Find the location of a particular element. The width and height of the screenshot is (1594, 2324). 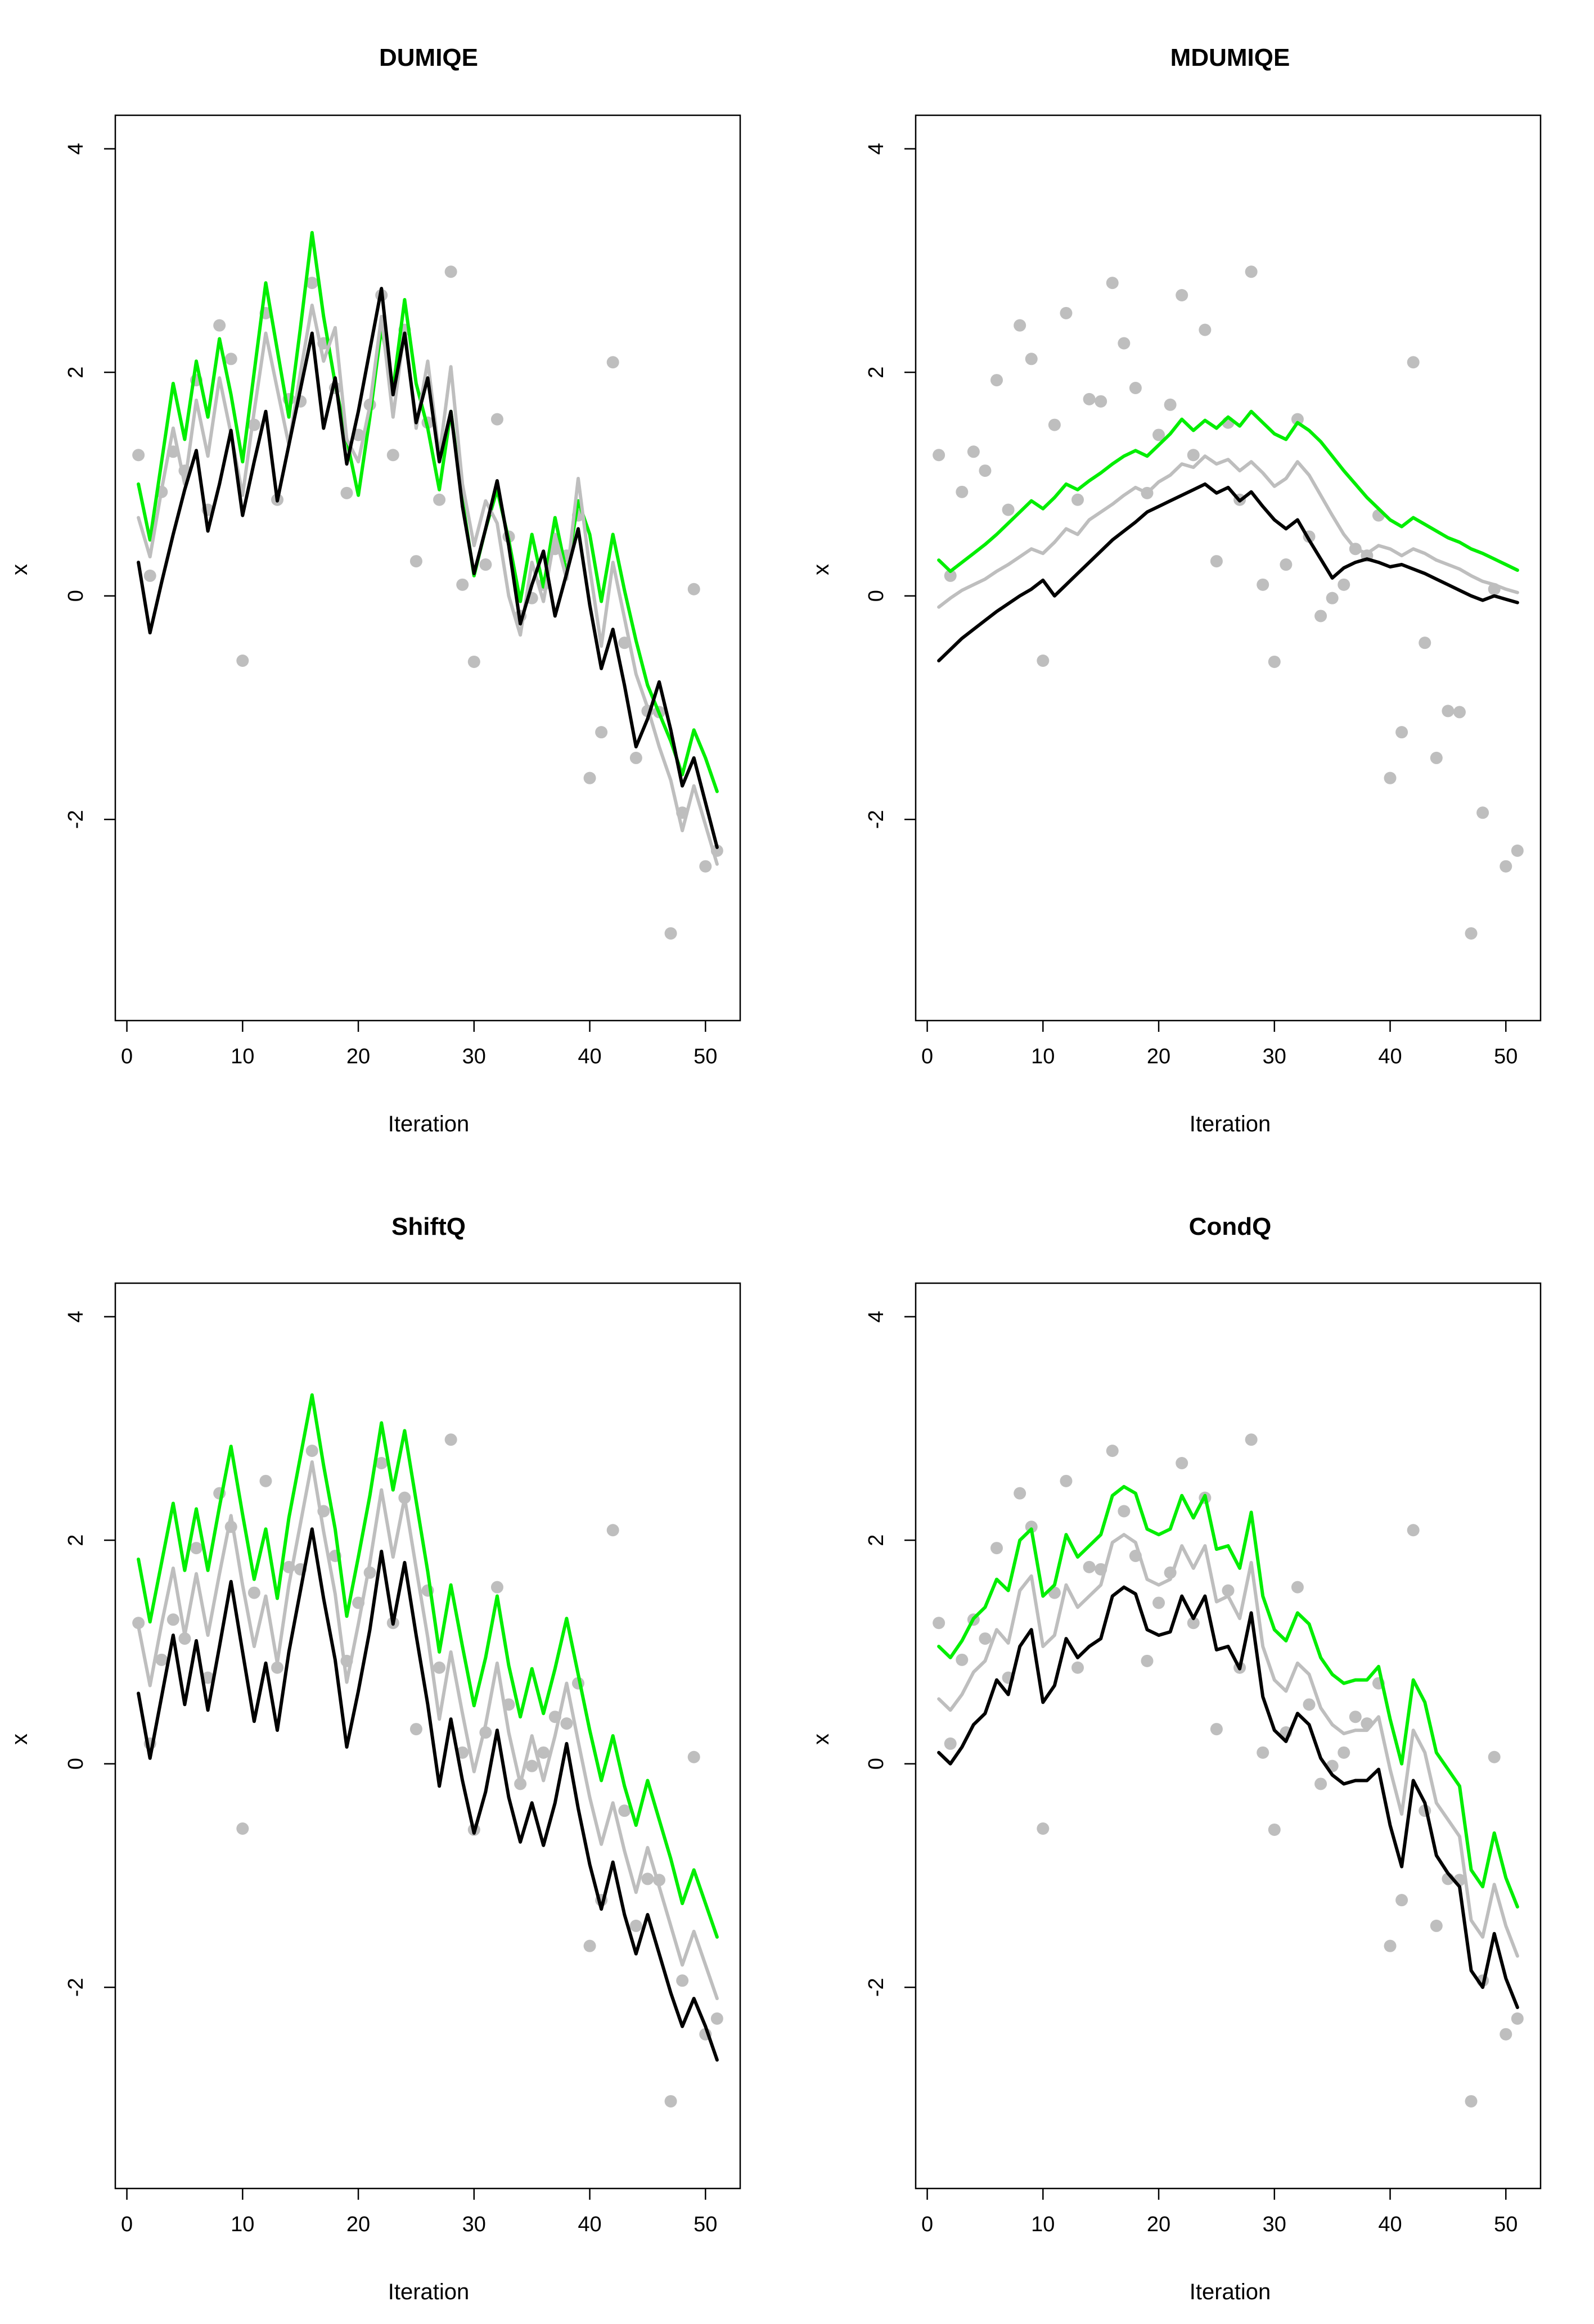

y-tick-label: -2 is located at coordinates (76, 1988).